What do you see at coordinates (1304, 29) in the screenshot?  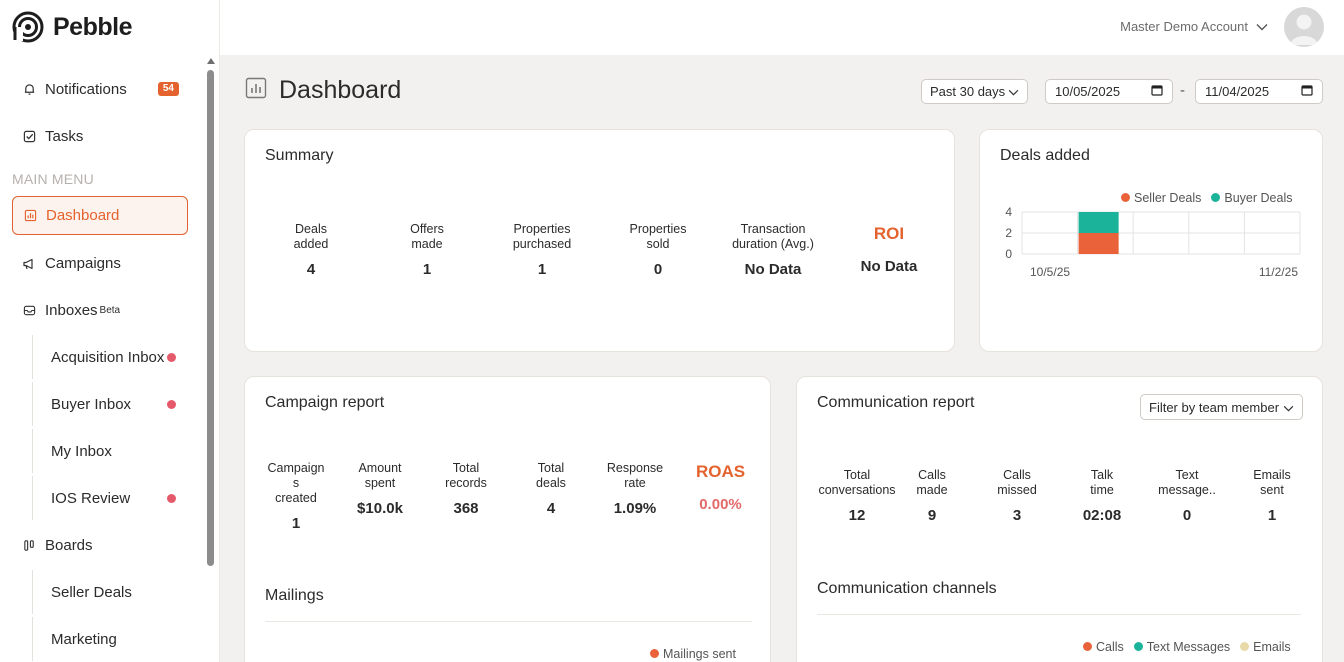 I see `user-avatar-icon` at bounding box center [1304, 29].